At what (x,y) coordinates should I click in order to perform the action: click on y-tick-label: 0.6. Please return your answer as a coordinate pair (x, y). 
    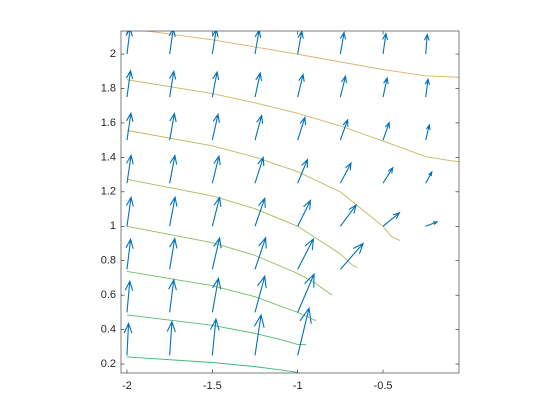
    Looking at the image, I should click on (108, 295).